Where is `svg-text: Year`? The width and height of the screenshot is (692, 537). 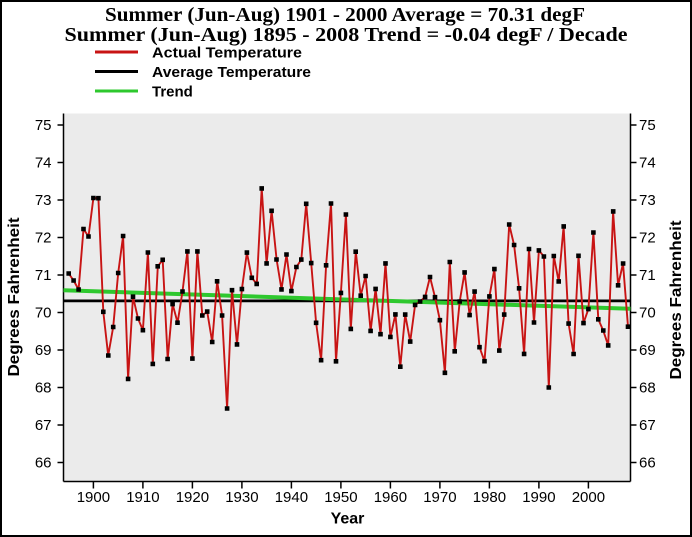
svg-text: Year is located at coordinates (348, 519).